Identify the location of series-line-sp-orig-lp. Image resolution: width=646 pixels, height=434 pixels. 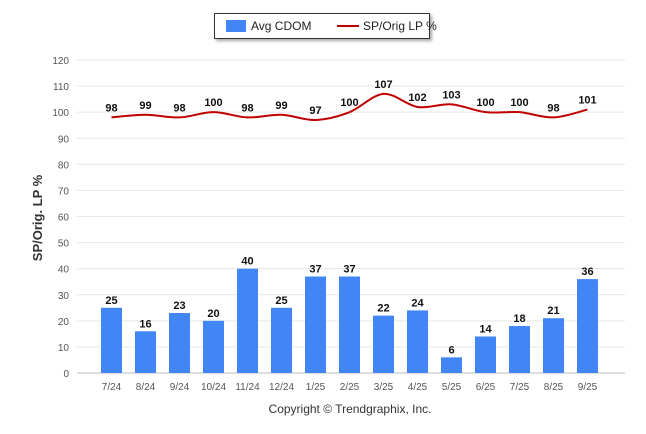
(349, 106).